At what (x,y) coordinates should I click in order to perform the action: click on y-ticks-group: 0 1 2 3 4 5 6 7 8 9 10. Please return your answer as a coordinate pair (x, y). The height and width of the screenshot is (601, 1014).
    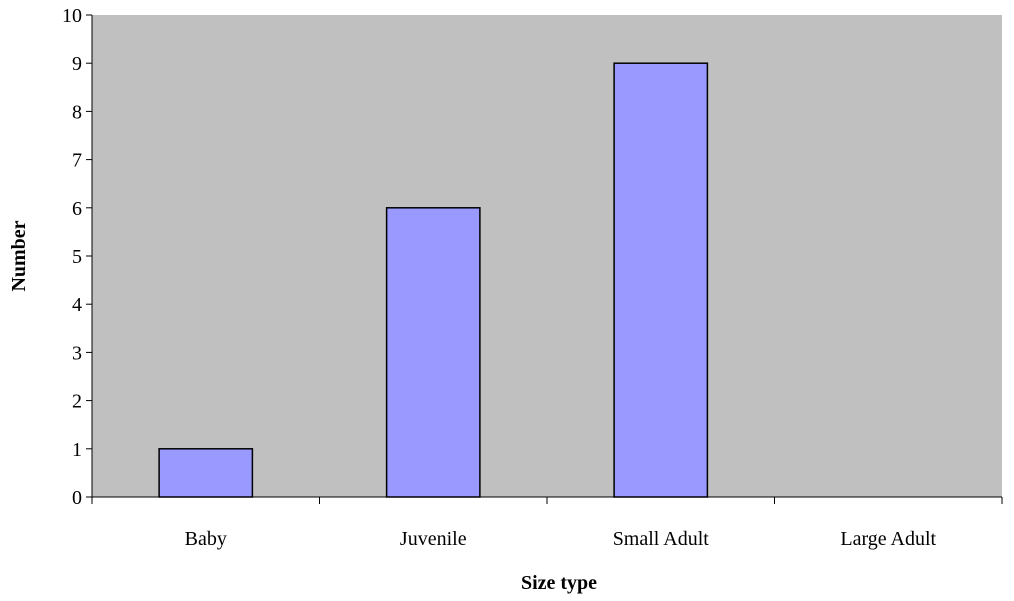
    Looking at the image, I should click on (77, 257).